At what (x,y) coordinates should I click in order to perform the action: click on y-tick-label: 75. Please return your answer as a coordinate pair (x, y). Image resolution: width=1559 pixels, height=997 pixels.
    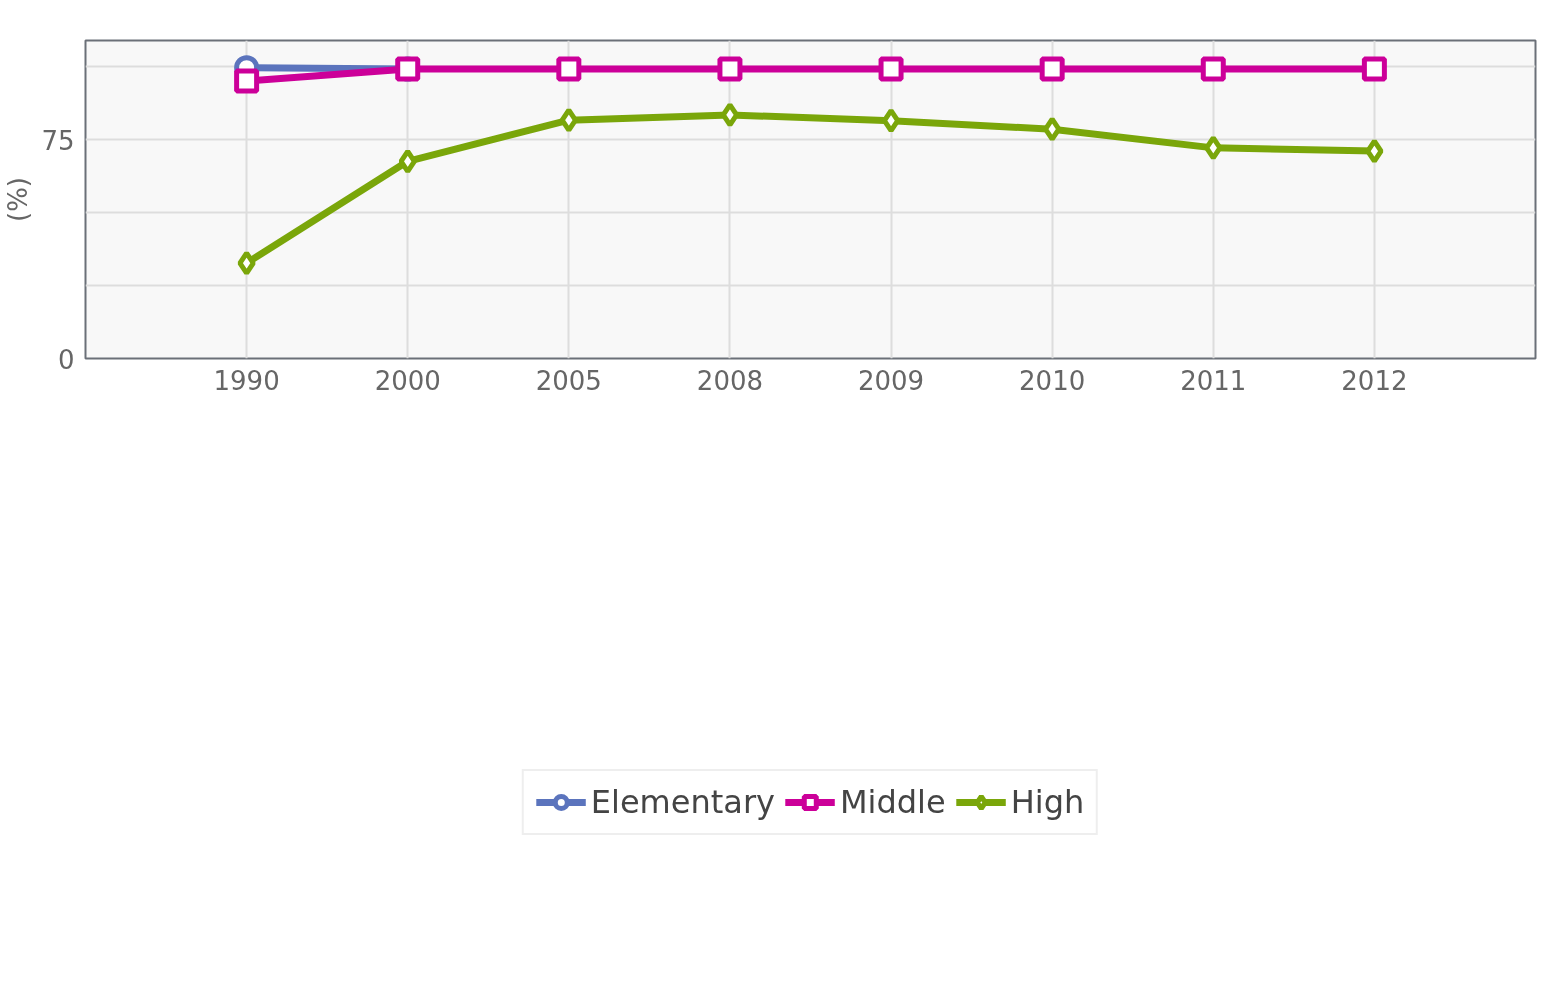
    Looking at the image, I should click on (58, 140).